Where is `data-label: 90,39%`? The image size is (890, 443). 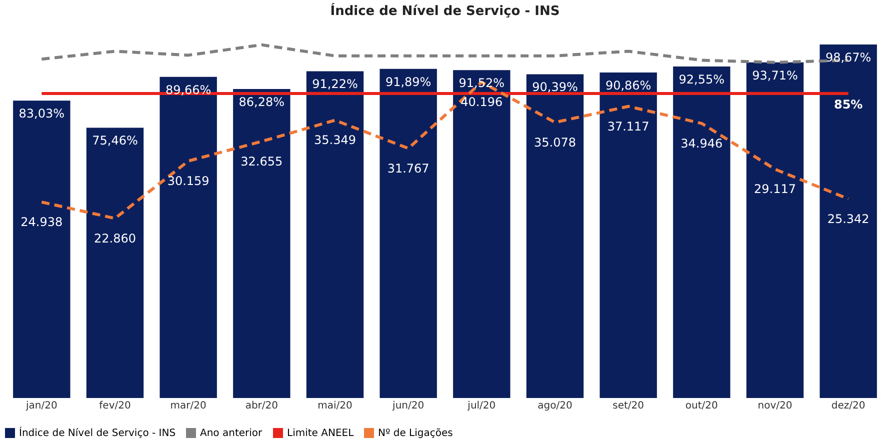
data-label: 90,39% is located at coordinates (555, 87).